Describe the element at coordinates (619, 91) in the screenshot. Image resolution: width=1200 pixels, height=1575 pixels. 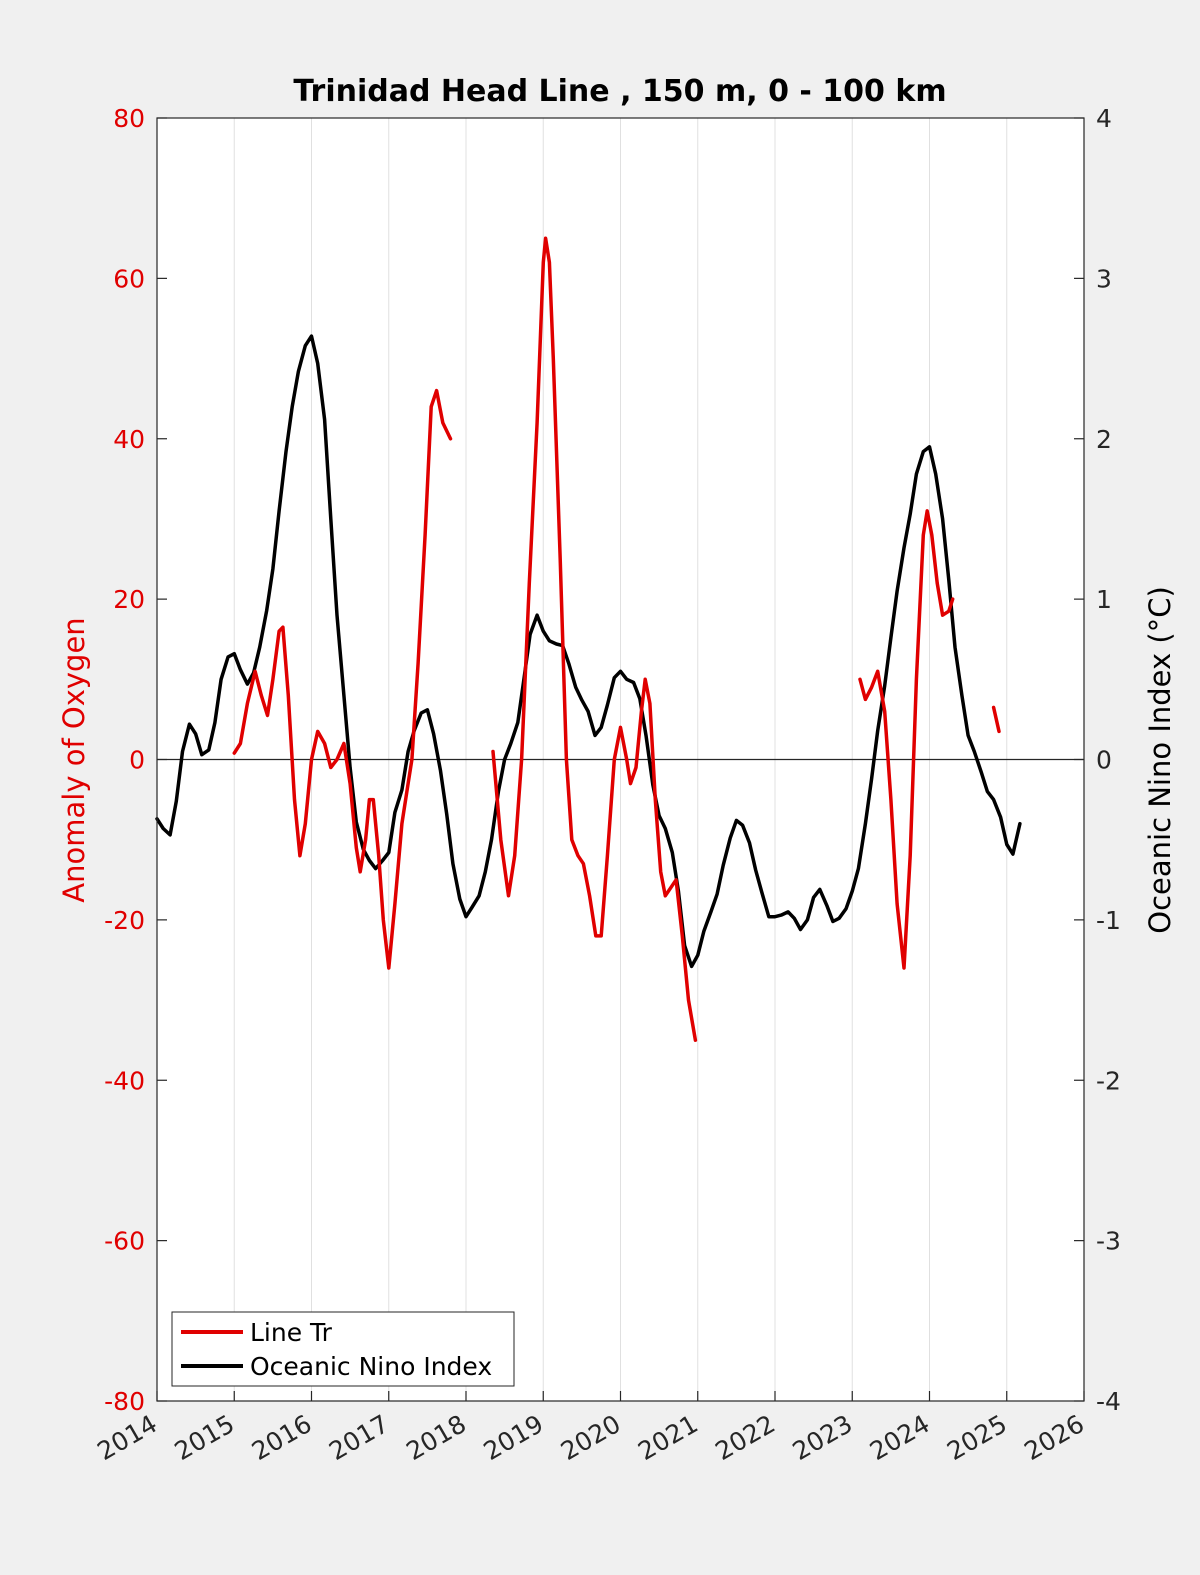
I see `chart-title: Trinidad Head Line , 150 m, 0 - 100 km` at that location.